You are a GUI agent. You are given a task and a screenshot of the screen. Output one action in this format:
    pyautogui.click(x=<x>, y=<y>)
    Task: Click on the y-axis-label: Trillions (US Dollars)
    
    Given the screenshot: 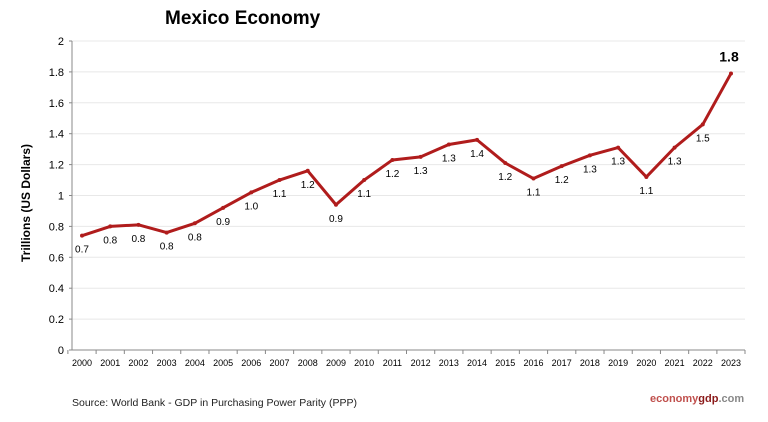 What is the action you would take?
    pyautogui.click(x=26, y=203)
    